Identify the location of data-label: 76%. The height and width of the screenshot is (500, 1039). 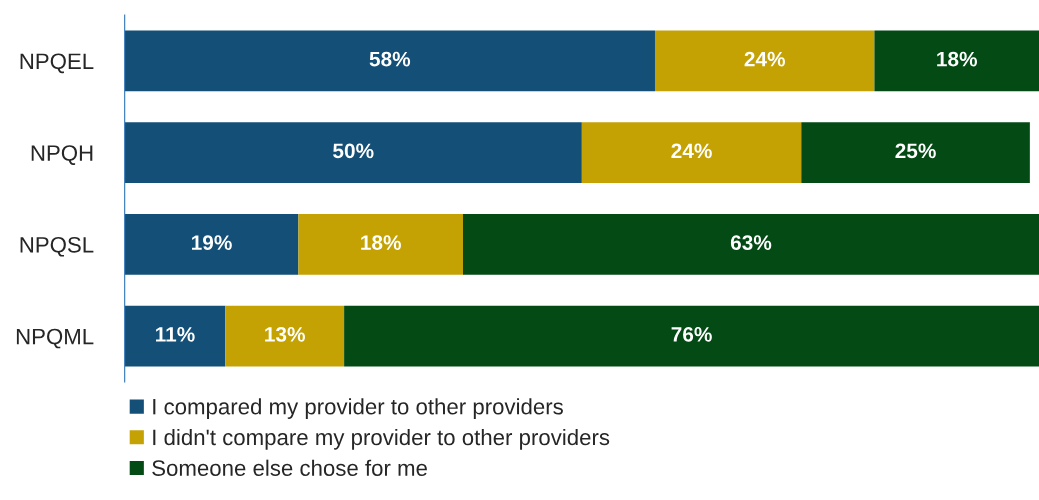
(691, 334).